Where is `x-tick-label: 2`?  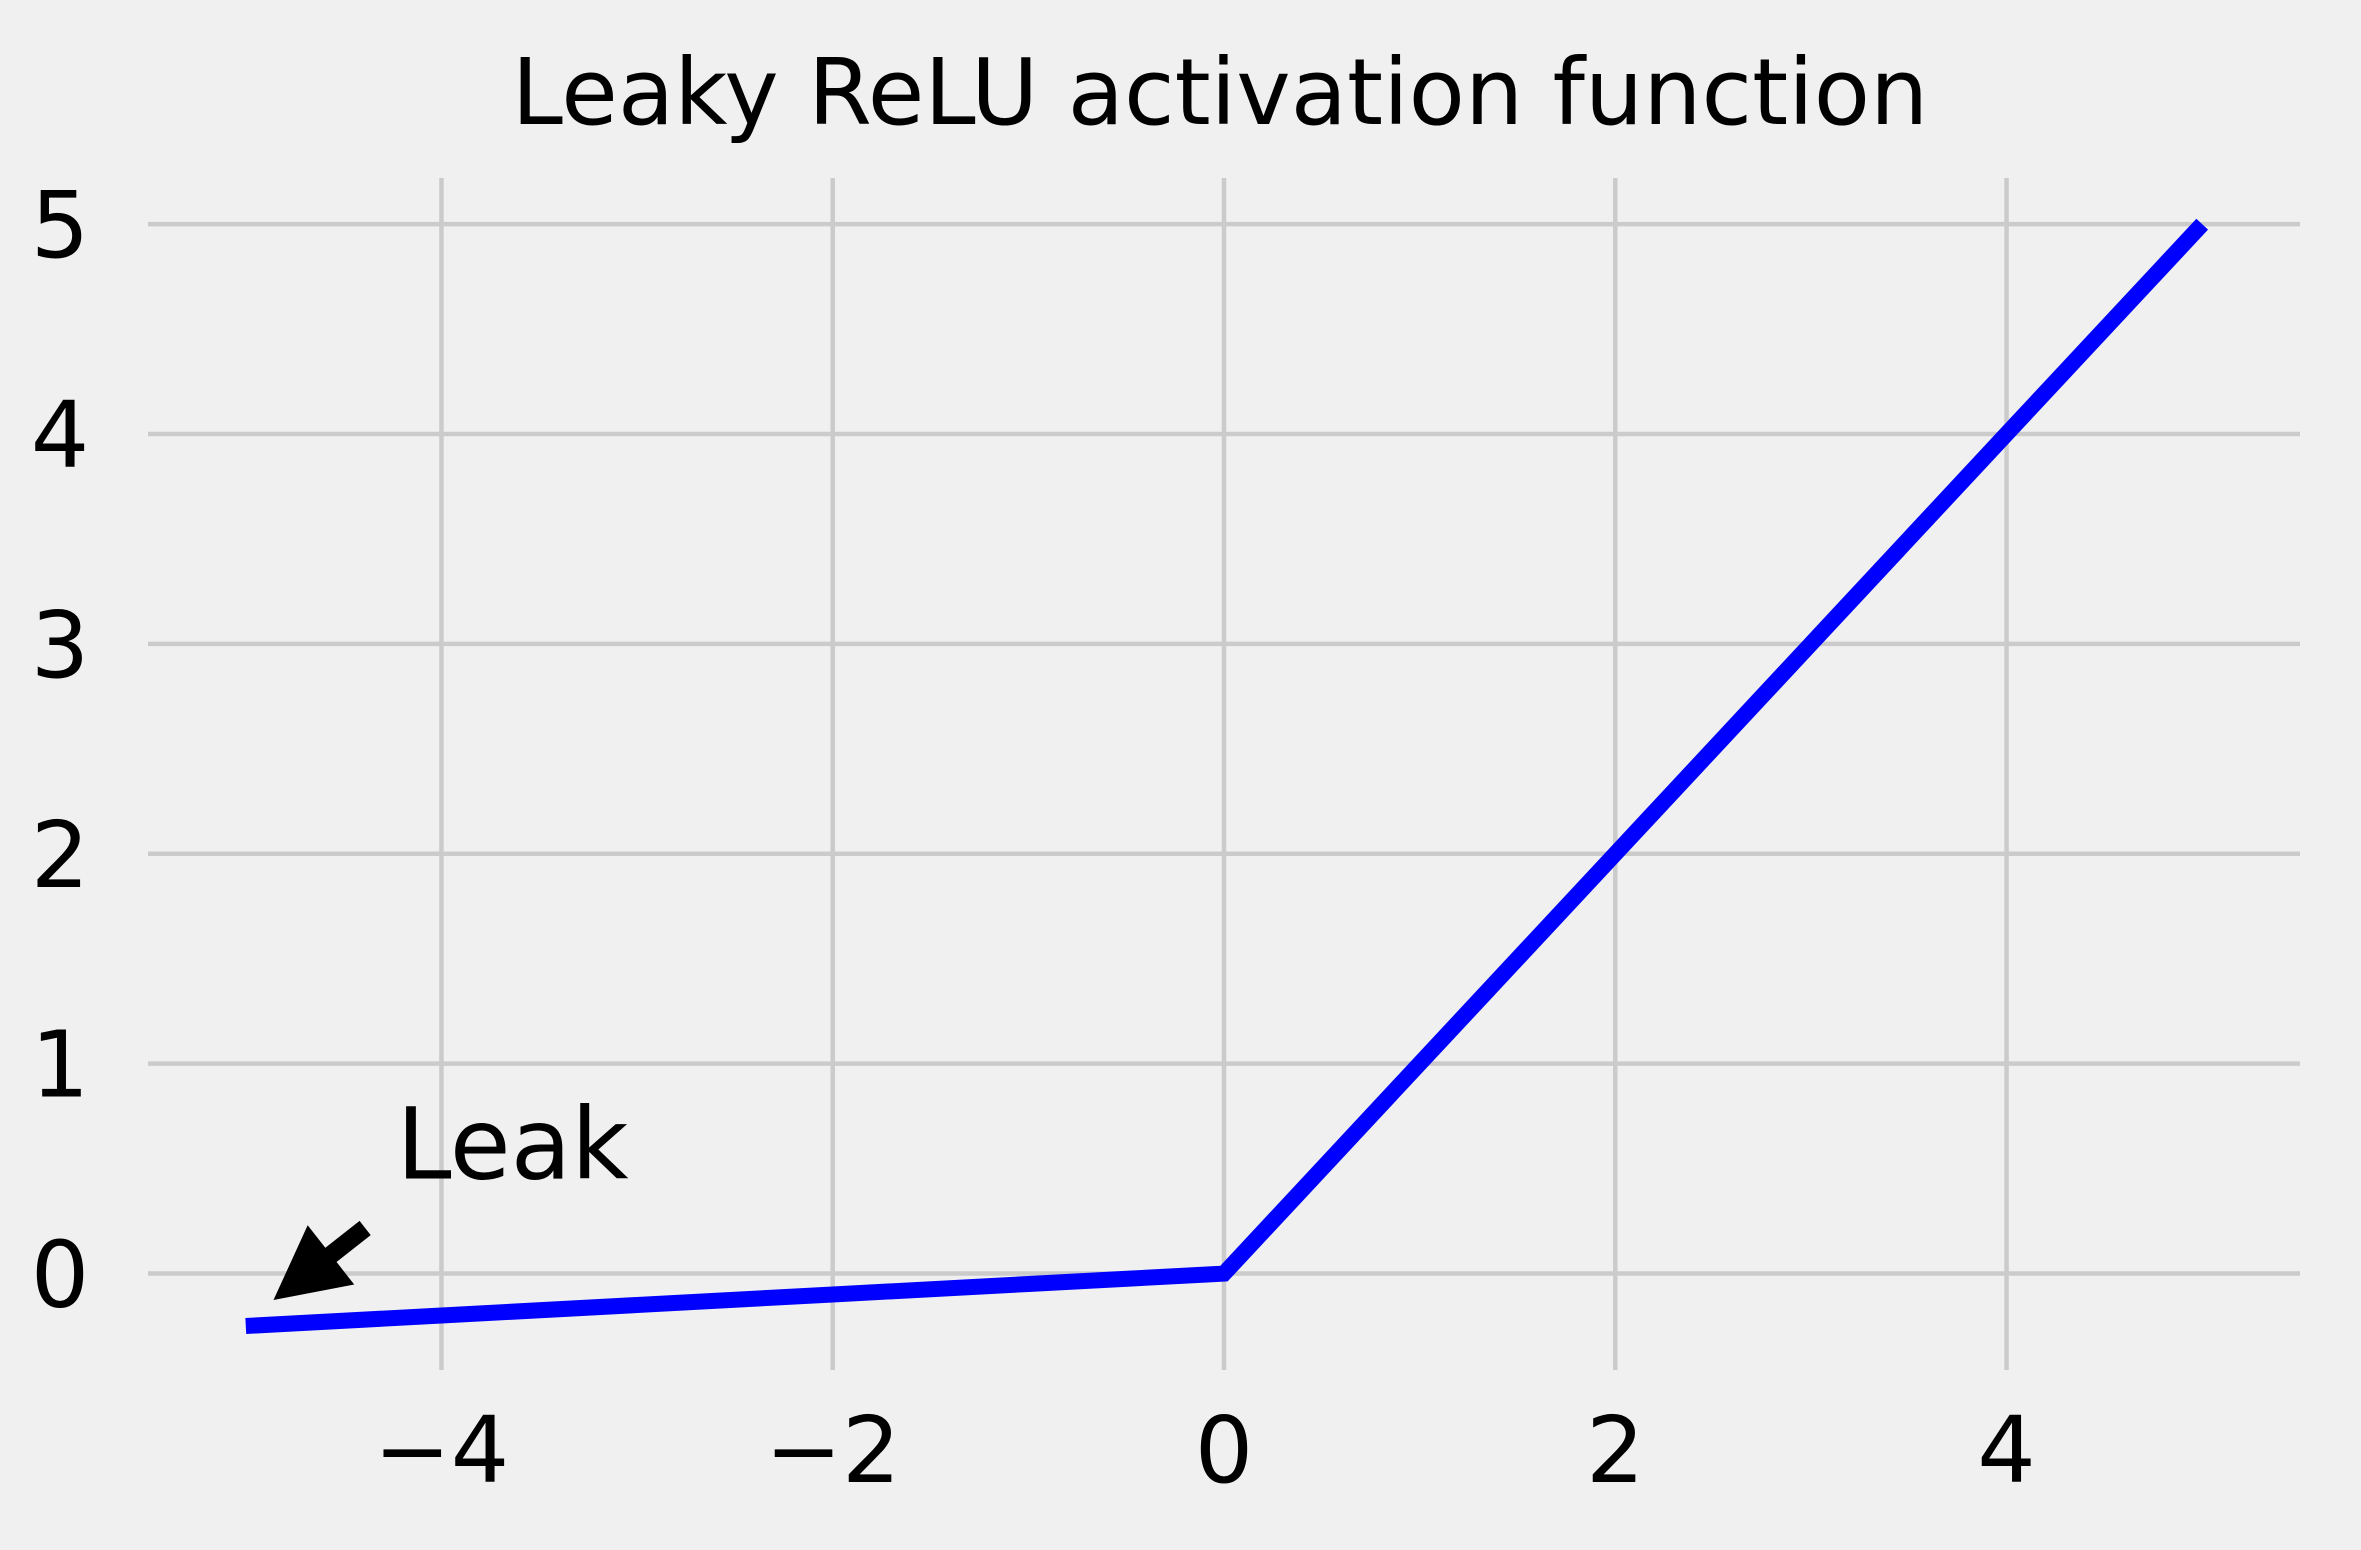
x-tick-label: 2 is located at coordinates (1615, 1450).